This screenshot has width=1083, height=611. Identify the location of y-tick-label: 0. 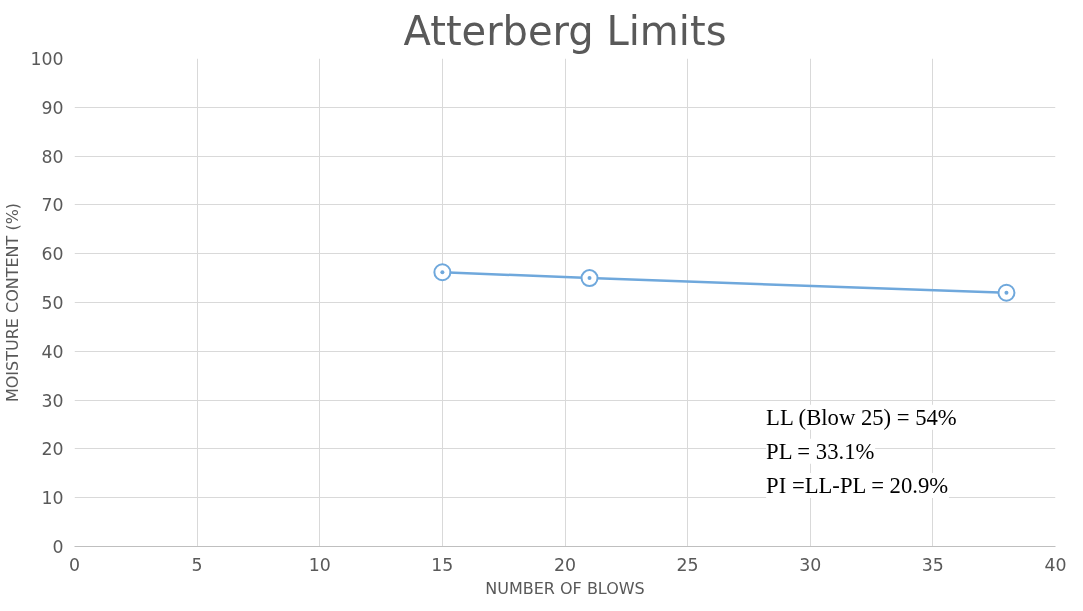
(58, 547).